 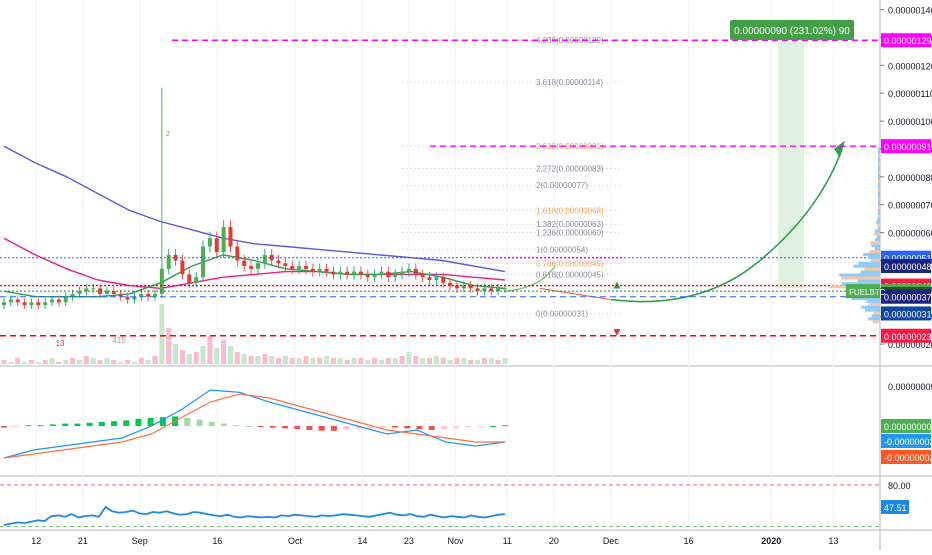 What do you see at coordinates (362, 541) in the screenshot?
I see `time-tick-label: 14` at bounding box center [362, 541].